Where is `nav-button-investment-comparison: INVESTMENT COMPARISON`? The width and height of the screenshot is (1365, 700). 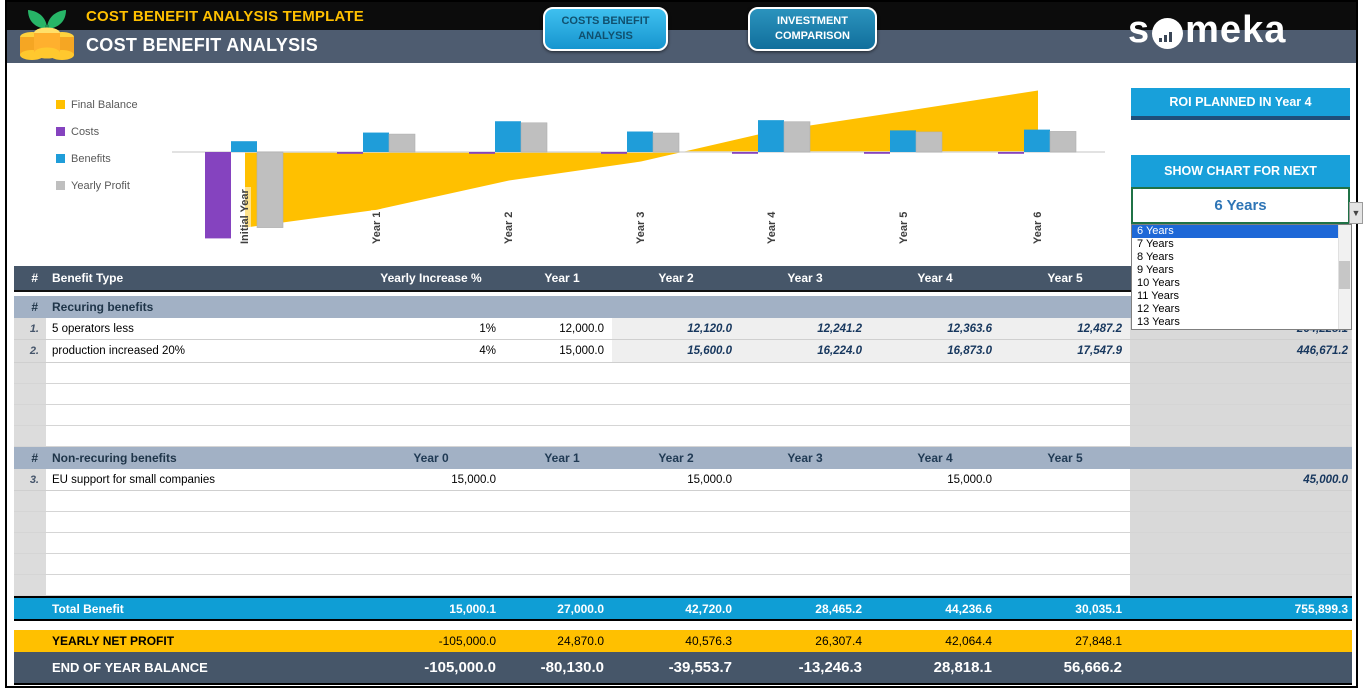
nav-button-investment-comparison: INVESTMENT COMPARISON is located at coordinates (812, 29).